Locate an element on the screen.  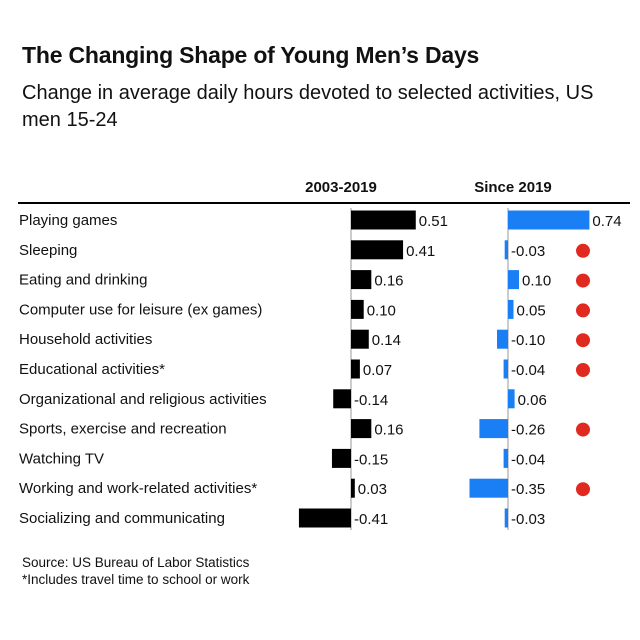
category-label: Eating and drinking is located at coordinates (83, 280).